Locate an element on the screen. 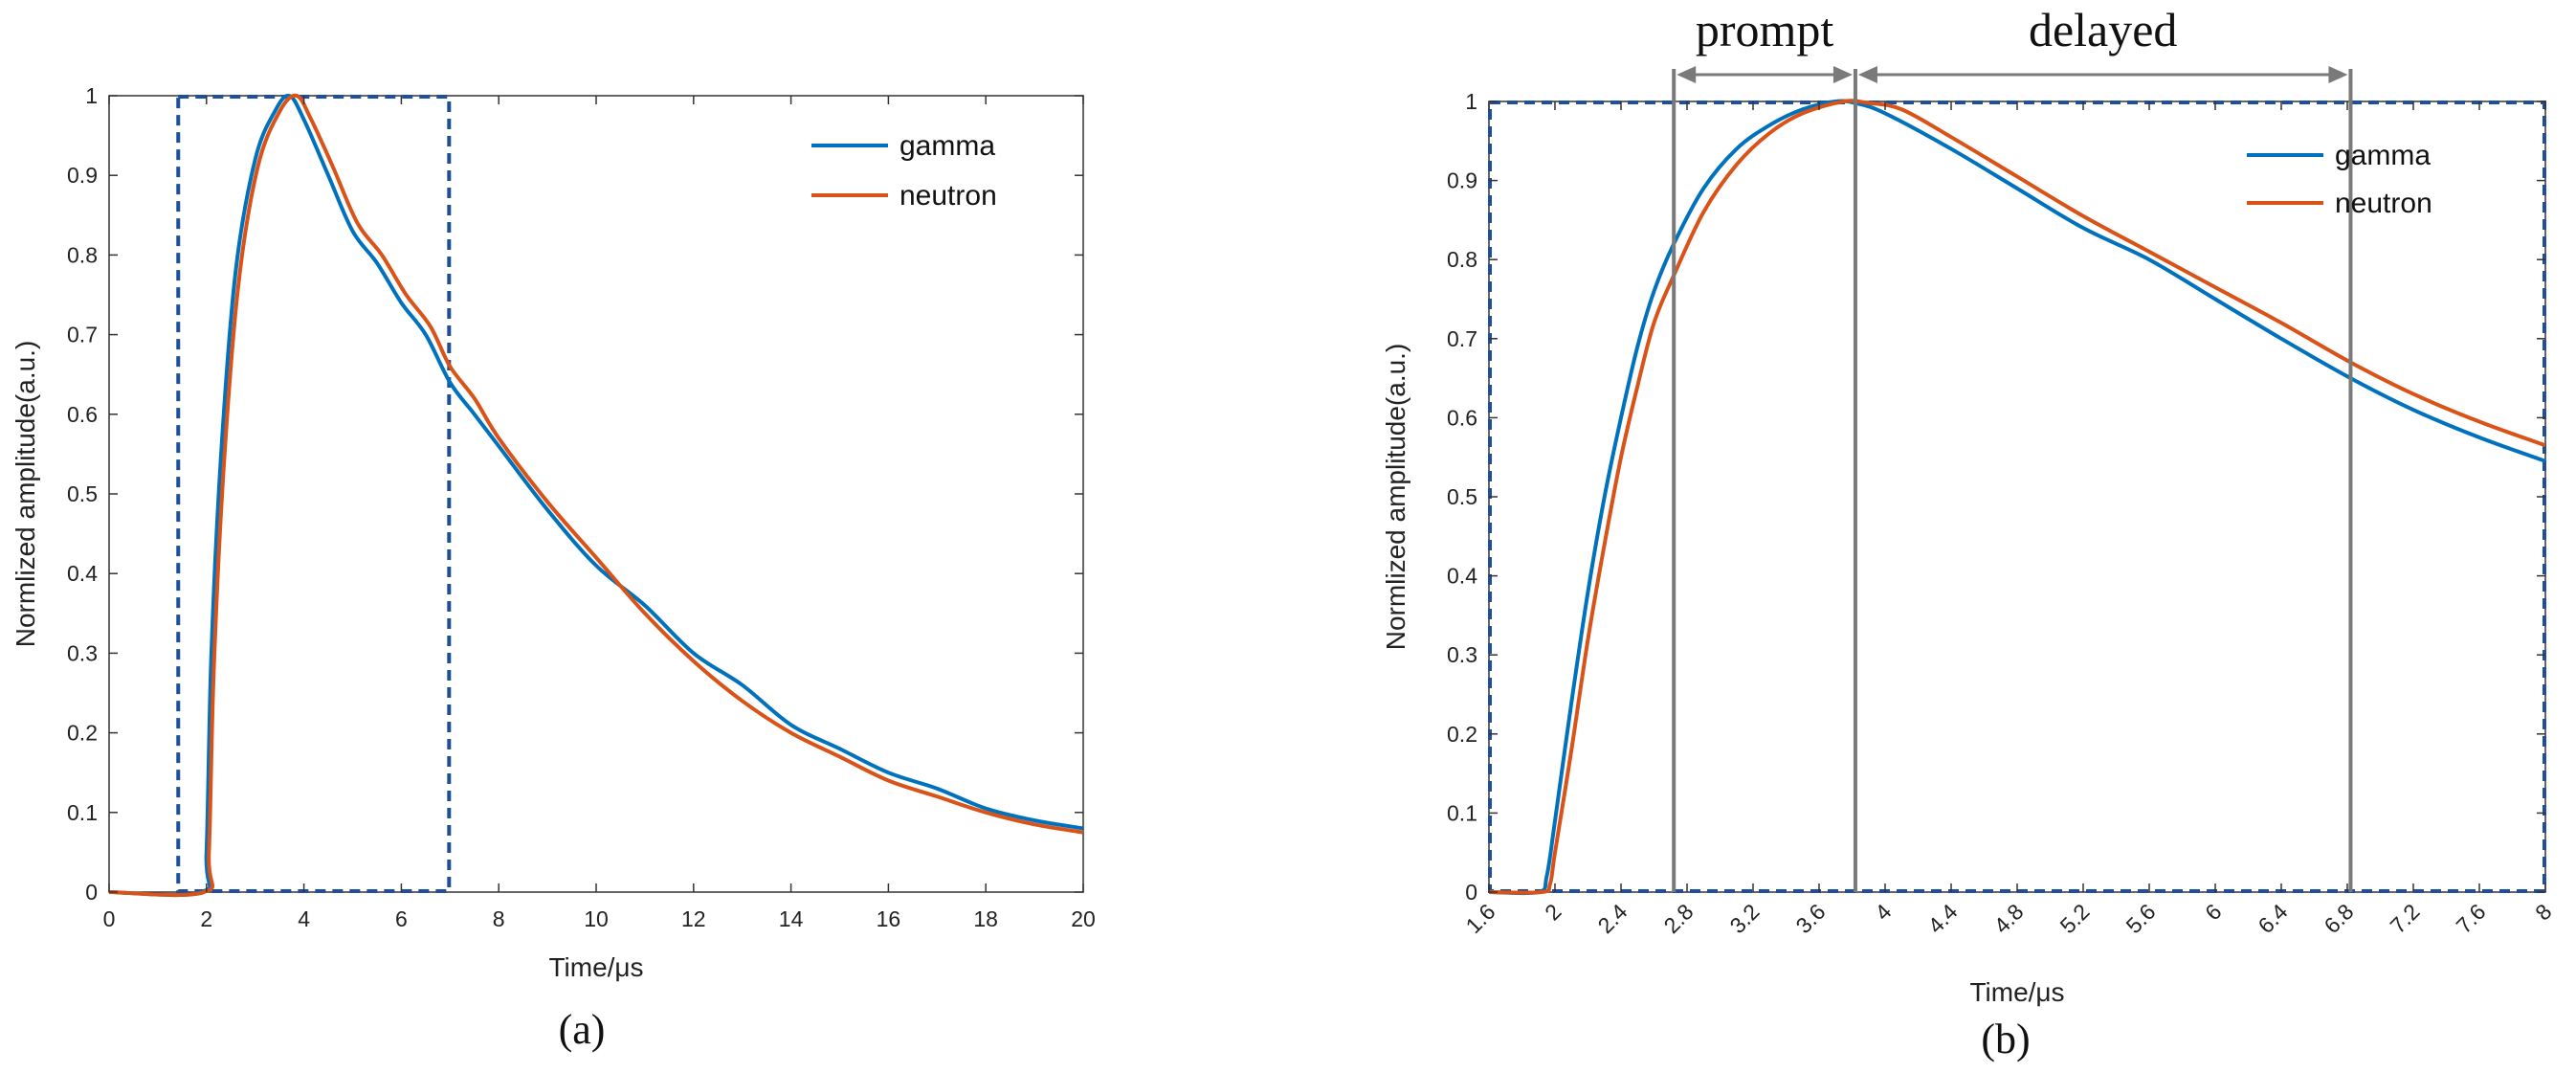 This screenshot has width=2576, height=1073. region-label-prompt: prompt is located at coordinates (1765, 30).